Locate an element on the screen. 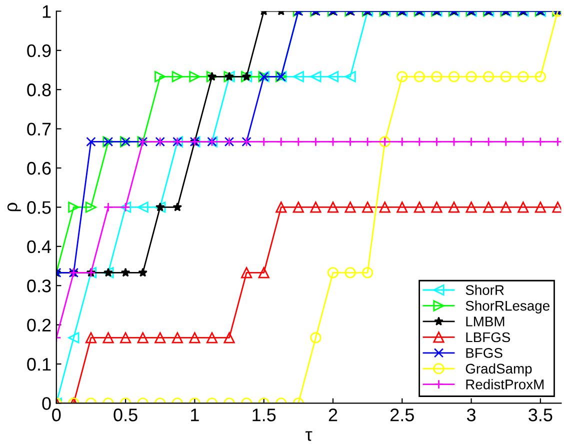  x-tick-label: 2.5 is located at coordinates (402, 415).